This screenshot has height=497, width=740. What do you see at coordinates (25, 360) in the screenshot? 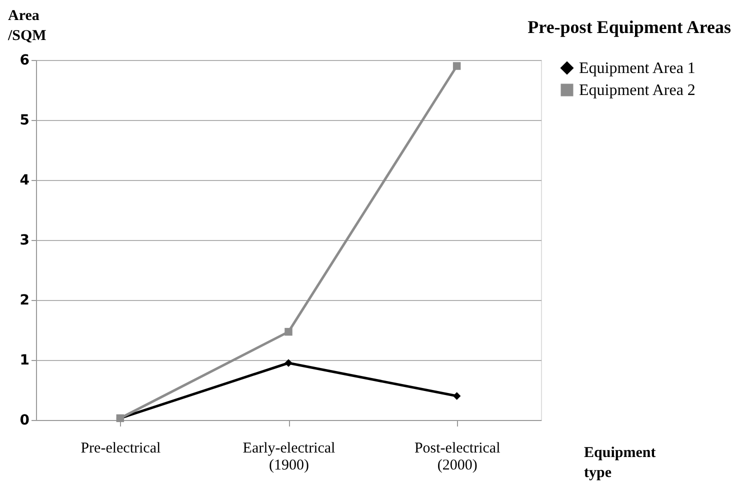
I see `y-tick-label: 1` at bounding box center [25, 360].